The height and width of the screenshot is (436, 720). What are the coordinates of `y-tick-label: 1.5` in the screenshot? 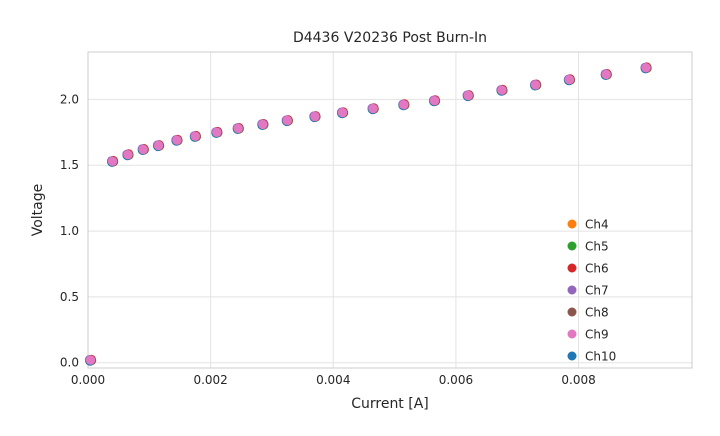 It's located at (69, 165).